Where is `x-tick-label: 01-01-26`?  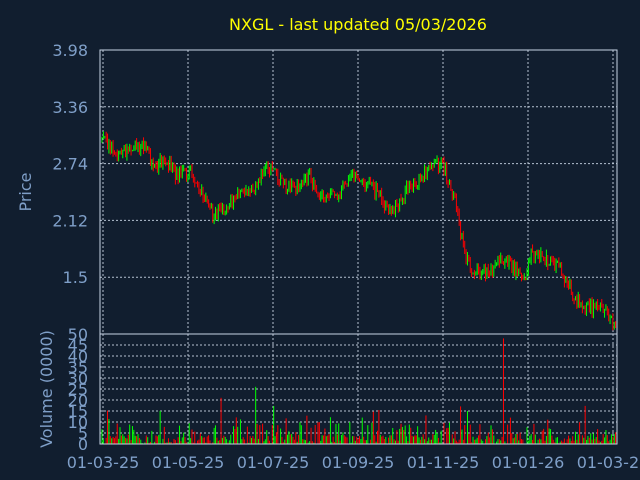 x-tick-label: 01-01-26 is located at coordinates (528, 462).